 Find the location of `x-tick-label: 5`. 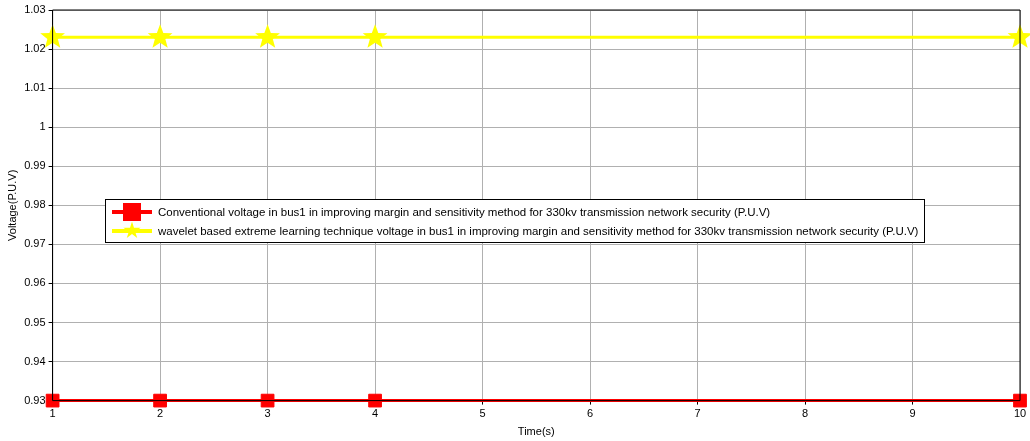

x-tick-label: 5 is located at coordinates (482, 413).